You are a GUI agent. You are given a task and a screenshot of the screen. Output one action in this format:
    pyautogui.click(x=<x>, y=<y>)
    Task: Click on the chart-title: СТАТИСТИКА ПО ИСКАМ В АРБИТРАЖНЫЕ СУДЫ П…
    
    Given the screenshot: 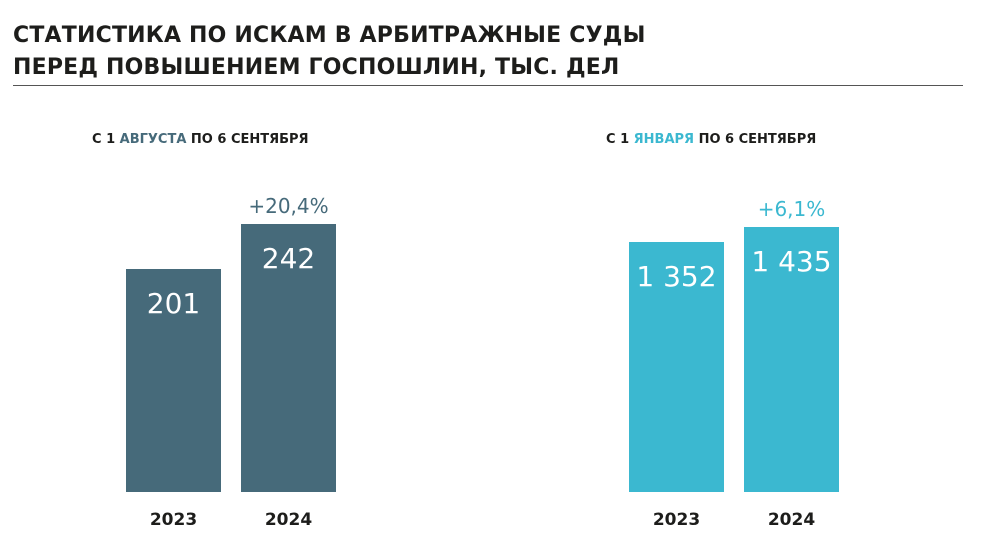 What is the action you would take?
    pyautogui.click(x=329, y=52)
    